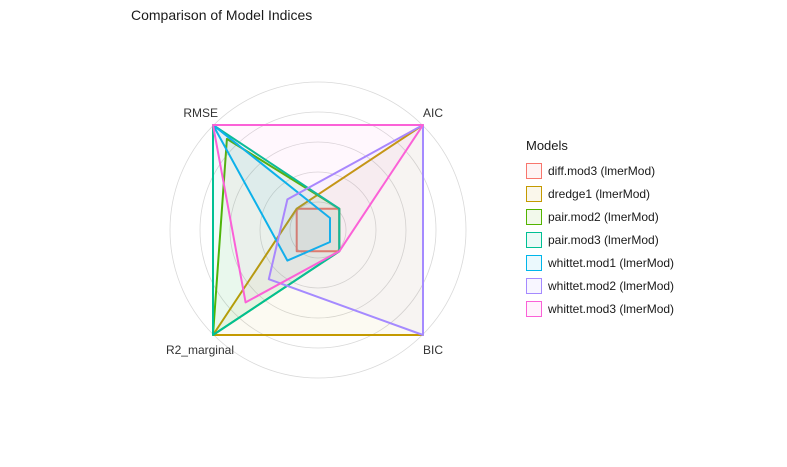 The image size is (787, 467). Describe the element at coordinates (611, 262) in the screenshot. I see `legend-label: whittet.mod1 (lmerMod)` at that location.